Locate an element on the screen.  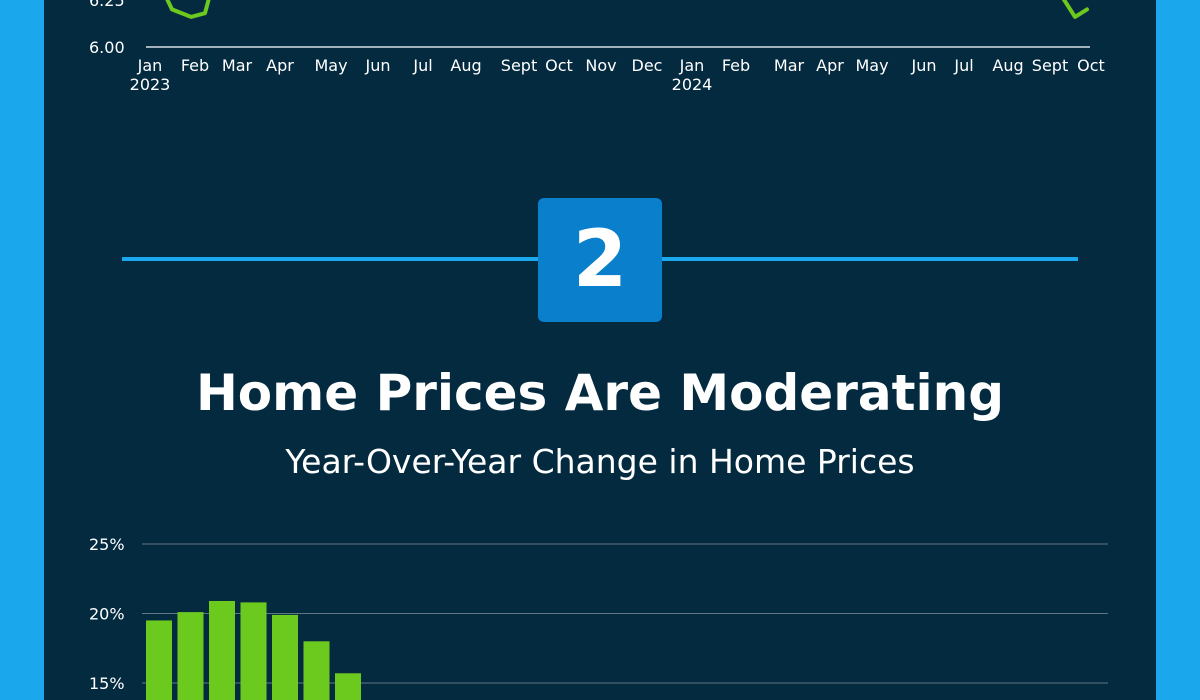
bar-y-tick-label: 20% is located at coordinates (107, 614).